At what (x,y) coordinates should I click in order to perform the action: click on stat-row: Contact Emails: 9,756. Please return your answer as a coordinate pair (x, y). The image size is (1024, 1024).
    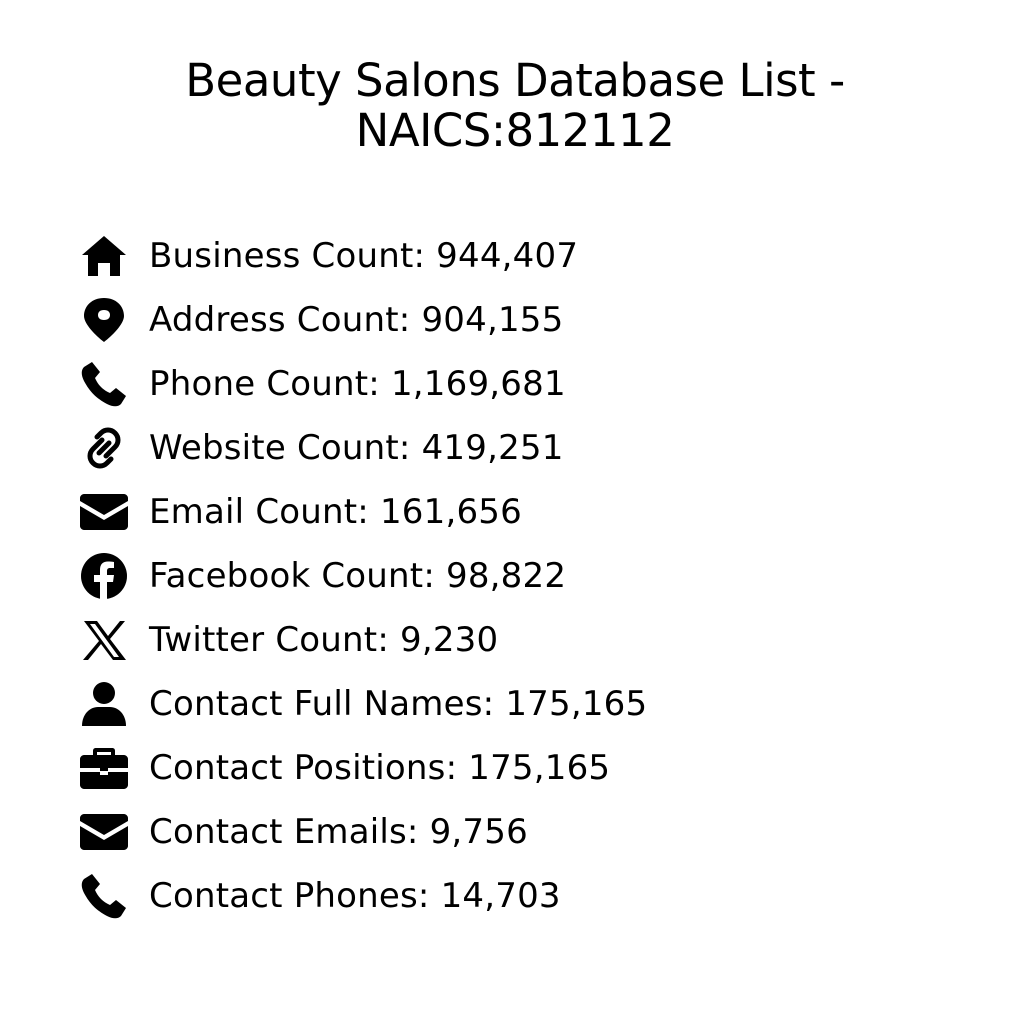
    Looking at the image, I should click on (363, 832).